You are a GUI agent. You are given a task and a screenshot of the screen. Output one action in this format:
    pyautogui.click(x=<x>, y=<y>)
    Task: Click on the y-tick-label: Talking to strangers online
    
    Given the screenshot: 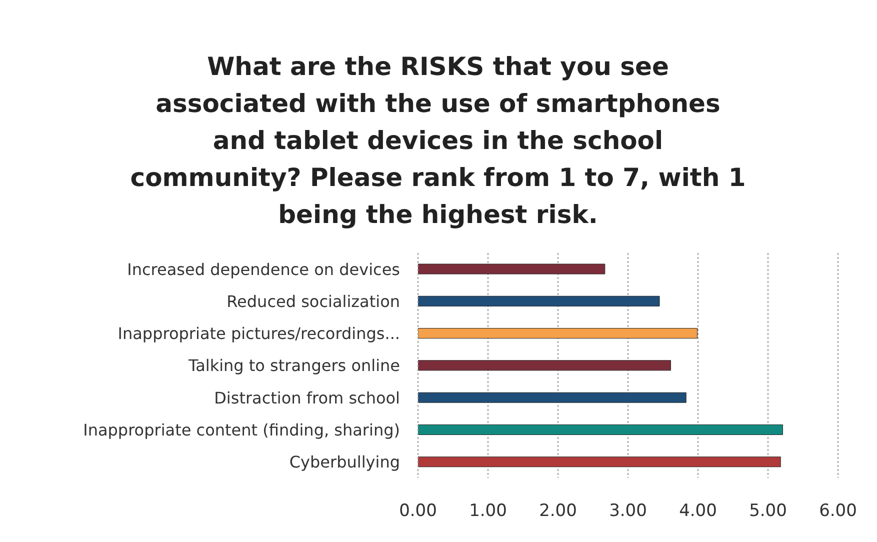 What is the action you would take?
    pyautogui.click(x=293, y=366)
    